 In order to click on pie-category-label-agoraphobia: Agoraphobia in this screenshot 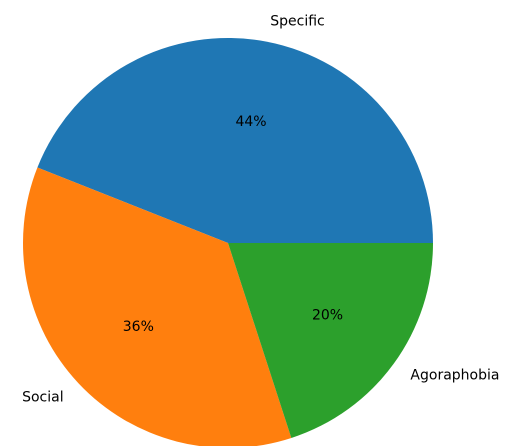, I will do `click(454, 376)`.